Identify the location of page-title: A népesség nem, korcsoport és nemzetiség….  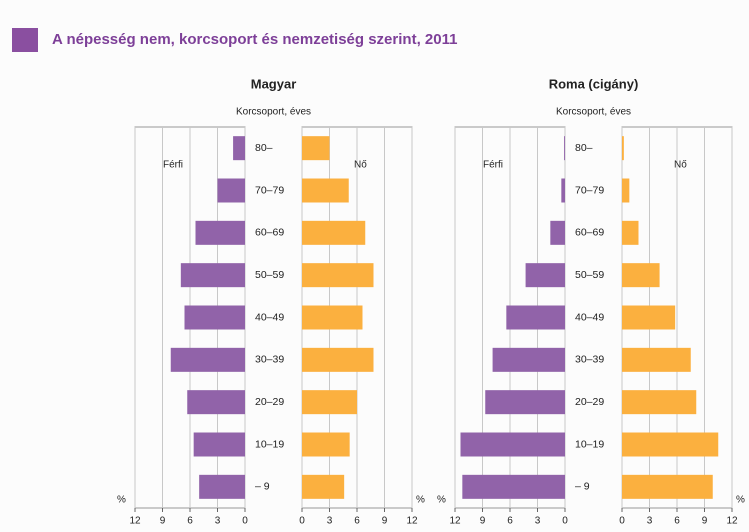
(254, 39).